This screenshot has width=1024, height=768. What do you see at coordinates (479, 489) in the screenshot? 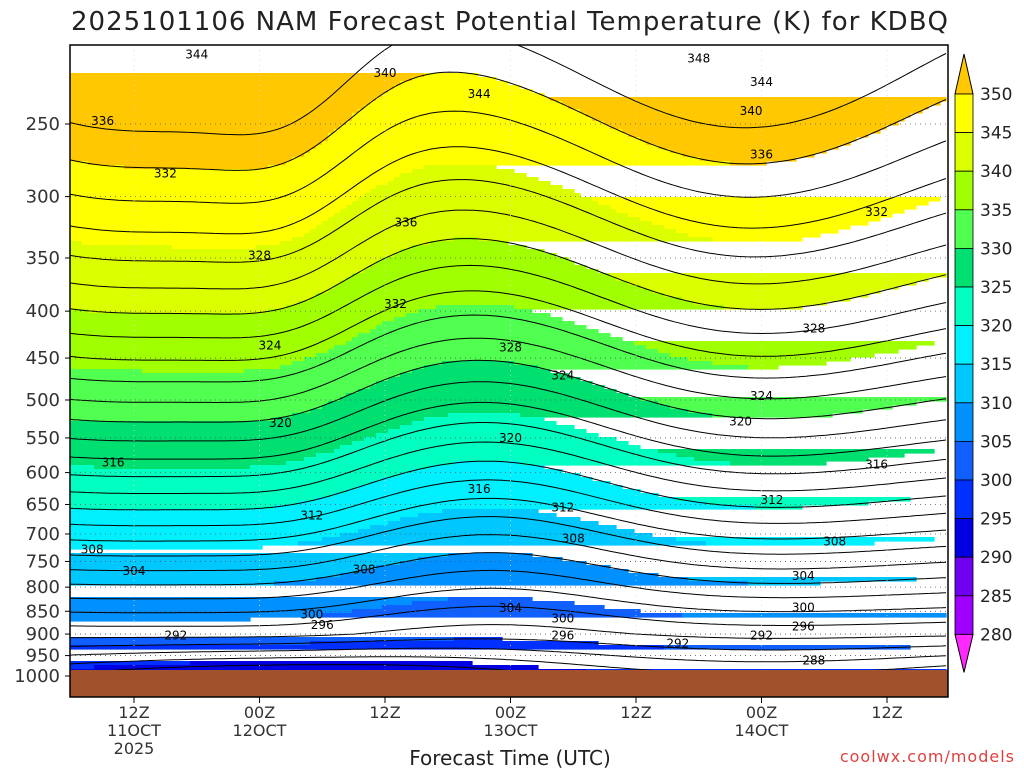
I see `contour-label: 316` at bounding box center [479, 489].